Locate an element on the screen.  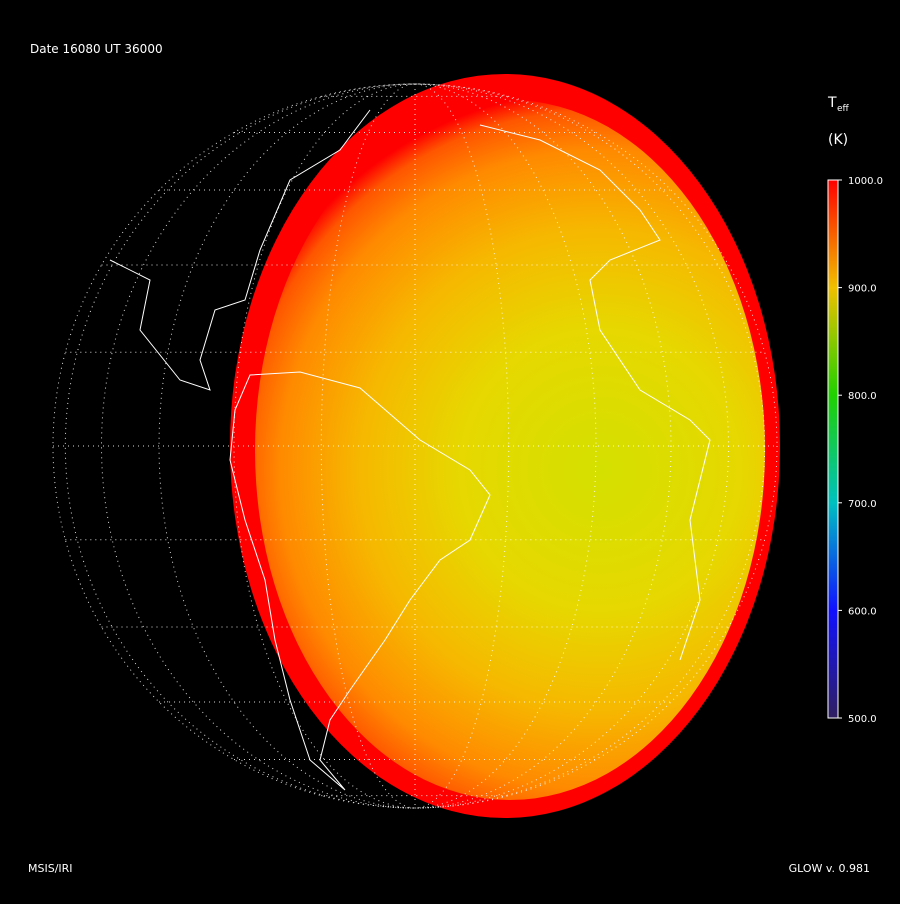
colorbar-title: T is located at coordinates (832, 103).